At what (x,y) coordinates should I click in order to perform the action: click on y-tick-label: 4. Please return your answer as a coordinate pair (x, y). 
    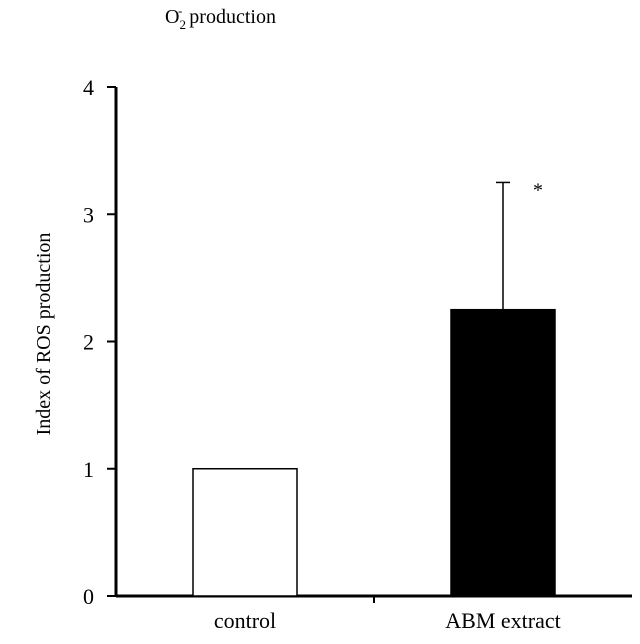
    Looking at the image, I should click on (88, 87).